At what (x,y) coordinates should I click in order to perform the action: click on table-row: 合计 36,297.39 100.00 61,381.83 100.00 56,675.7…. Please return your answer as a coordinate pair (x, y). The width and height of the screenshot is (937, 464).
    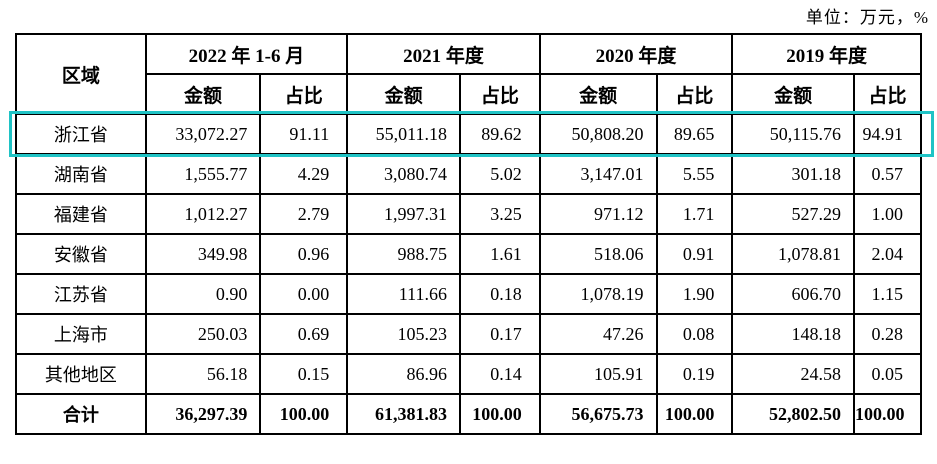
    Looking at the image, I should click on (468, 414).